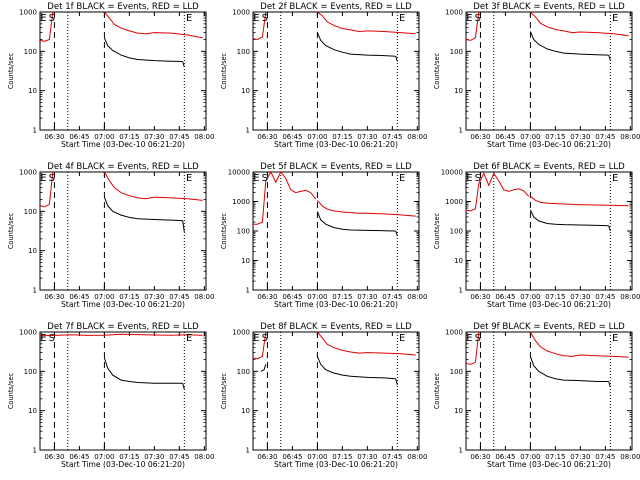 This screenshot has height=480, width=640. I want to click on panel-title: Det 9f BLACK = Events, RED = LLD, so click(549, 327).